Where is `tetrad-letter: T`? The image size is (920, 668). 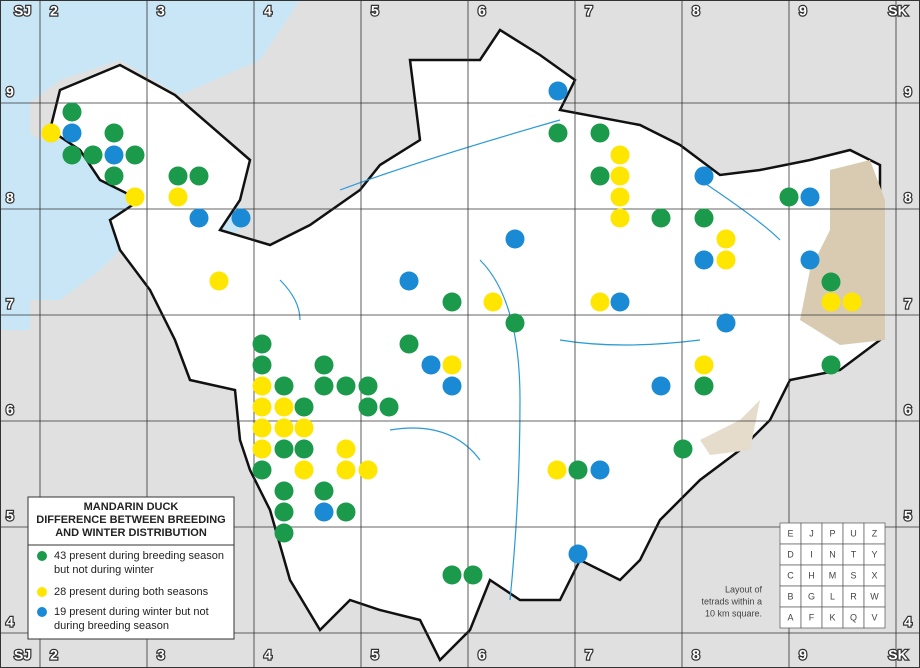
tetrad-letter: T is located at coordinates (854, 554).